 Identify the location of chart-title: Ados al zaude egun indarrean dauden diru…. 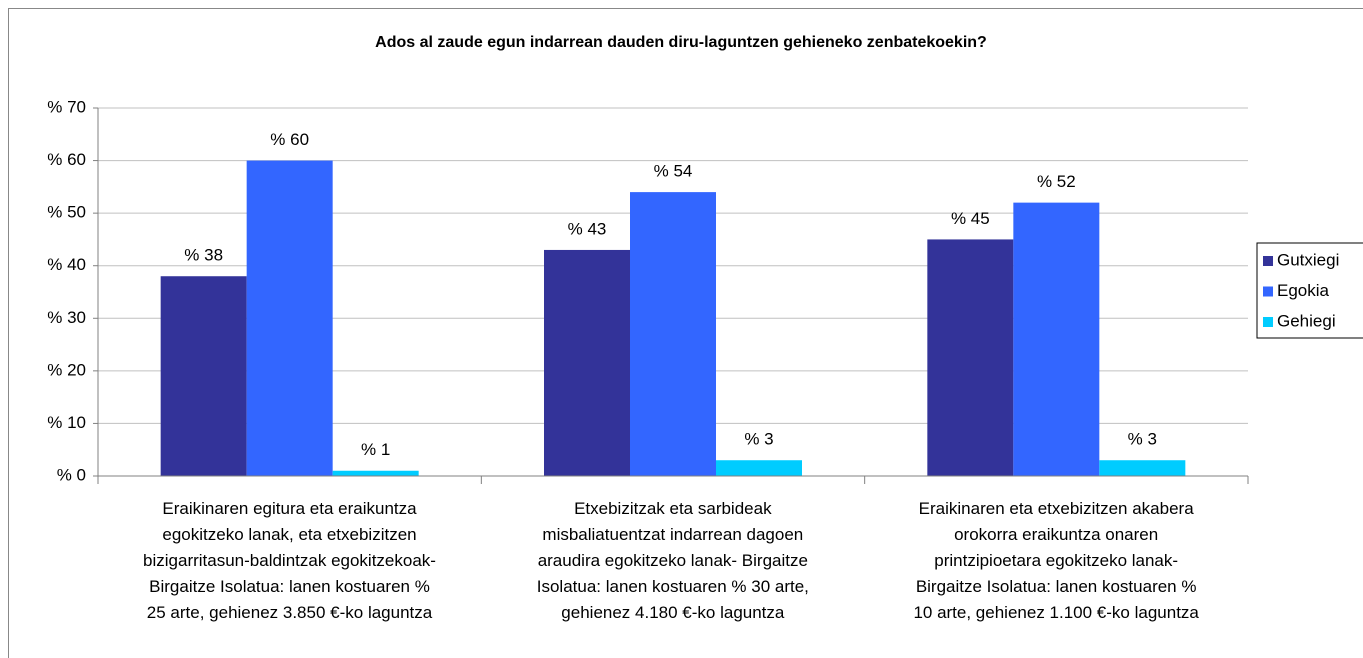
(681, 42).